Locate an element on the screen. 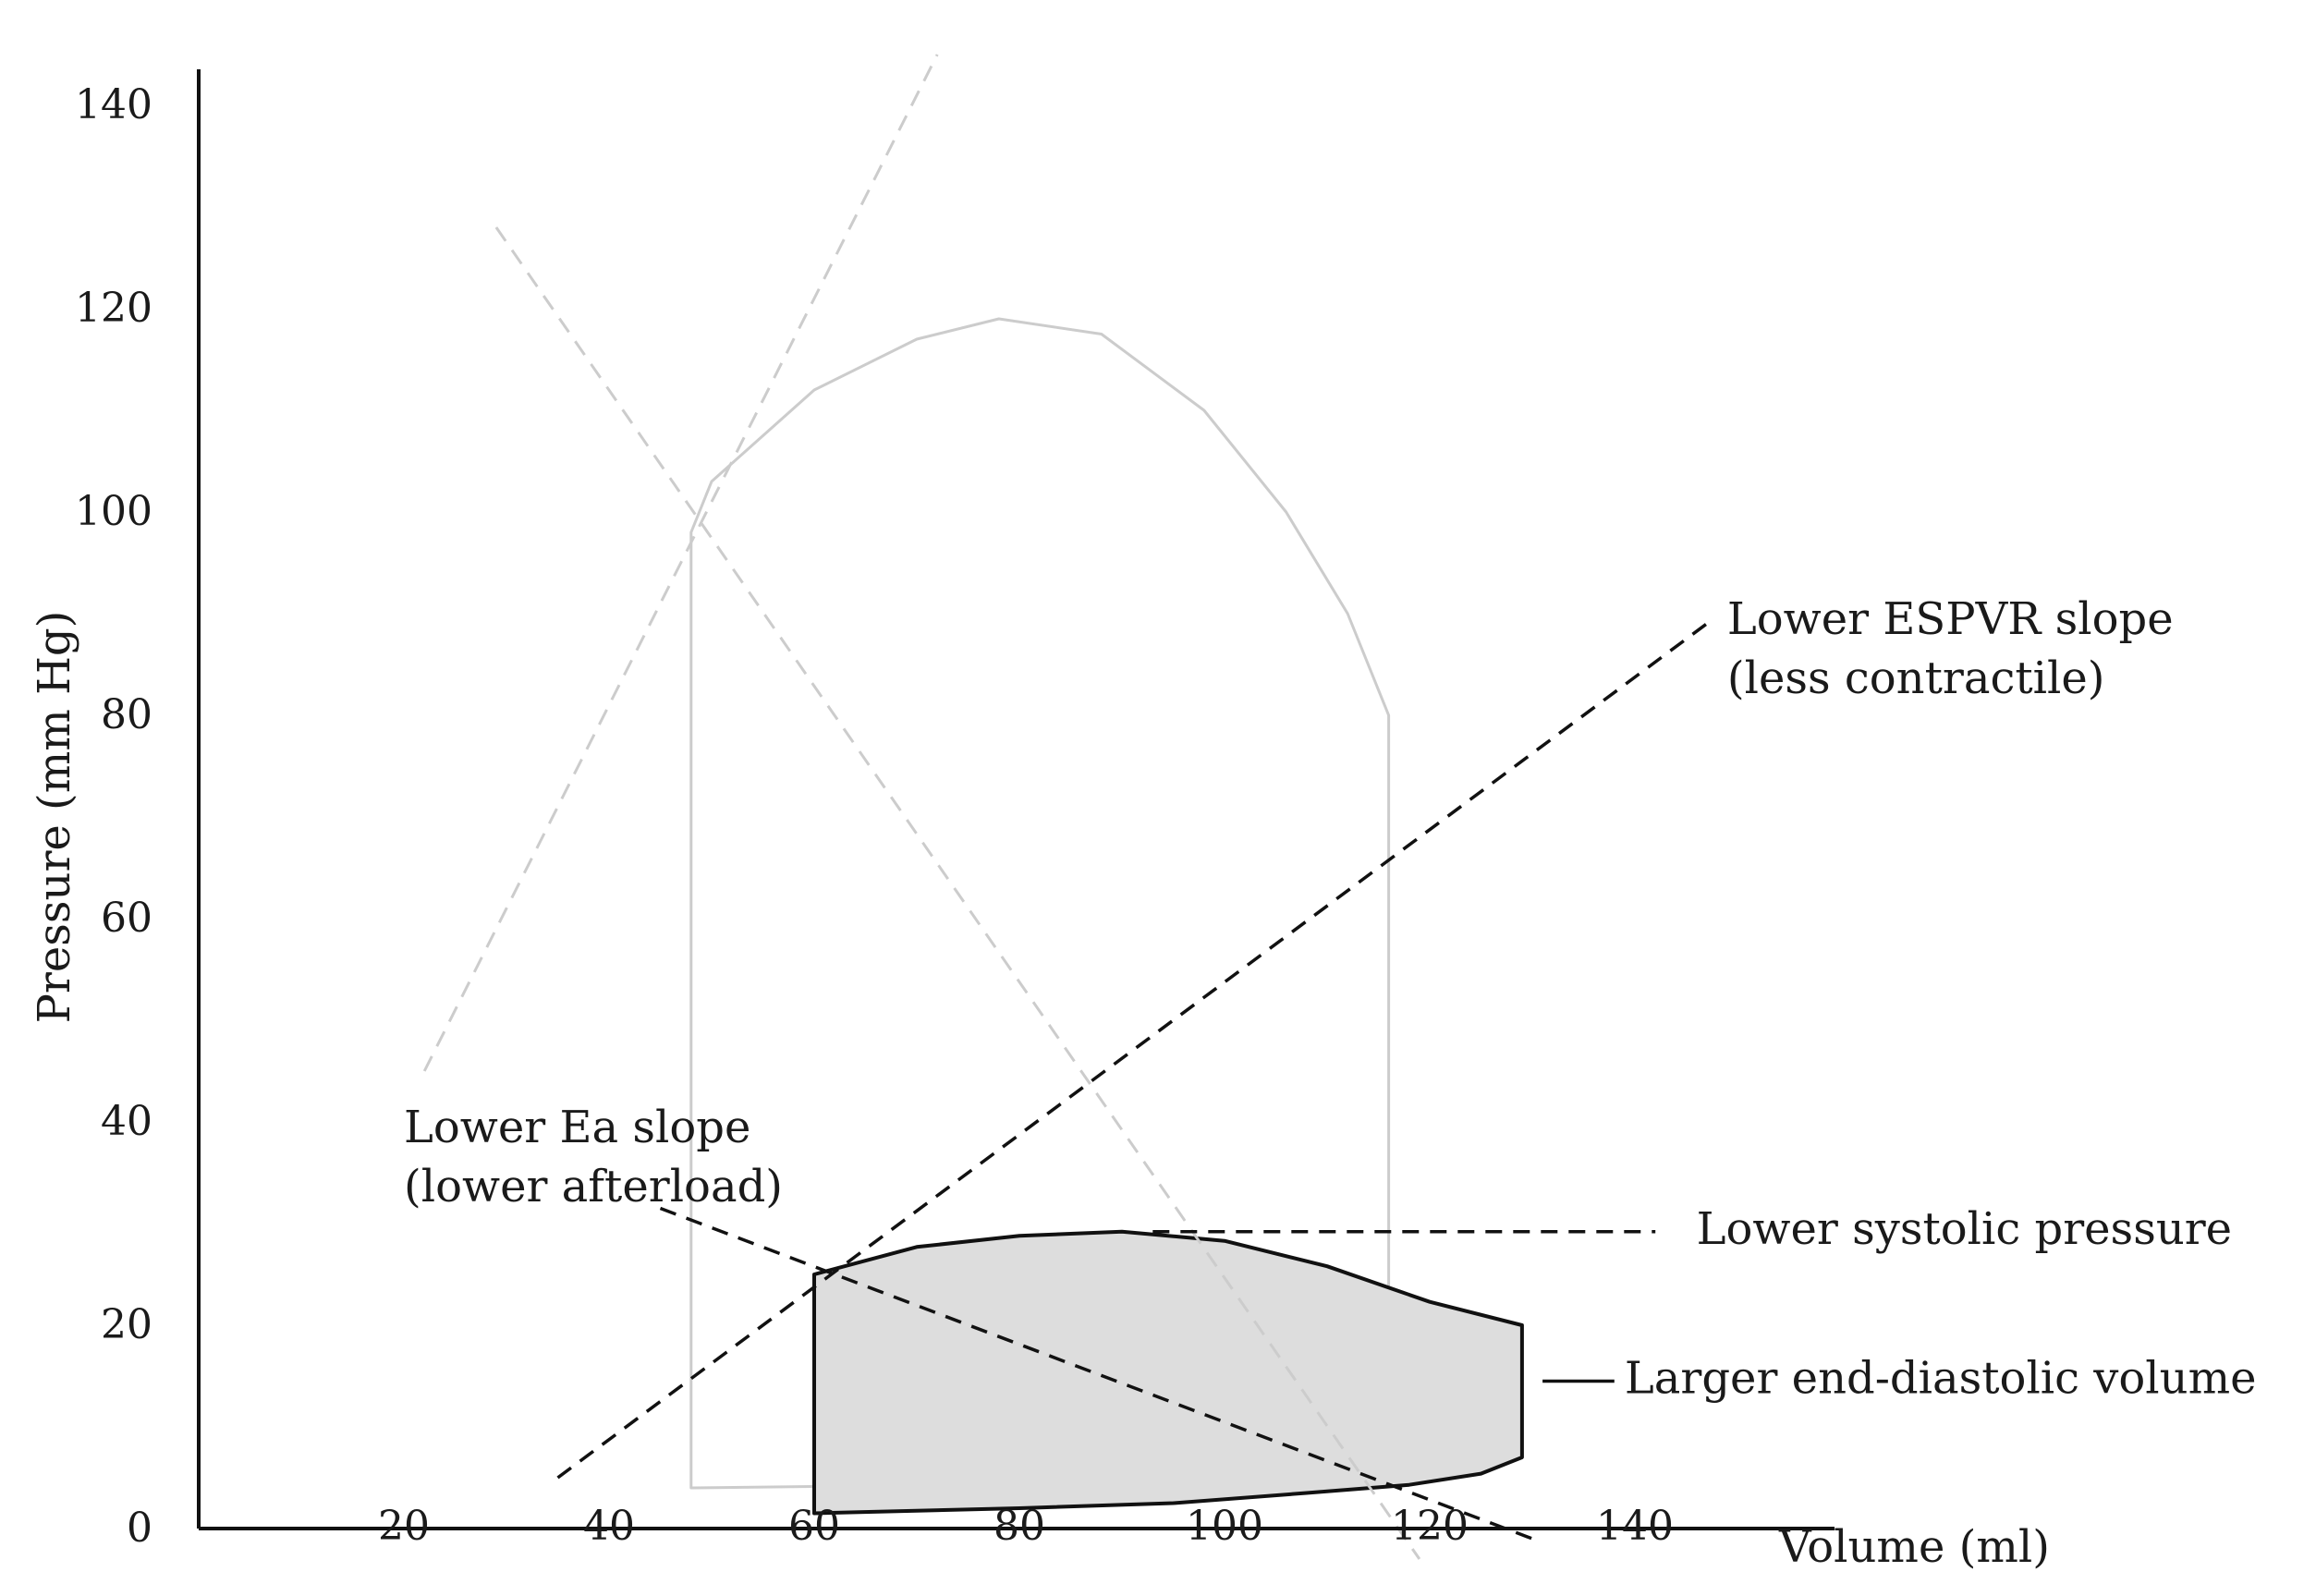 The image size is (2316, 1596). edv-annotation-line: Larger end-diastolic volume is located at coordinates (1941, 1379).